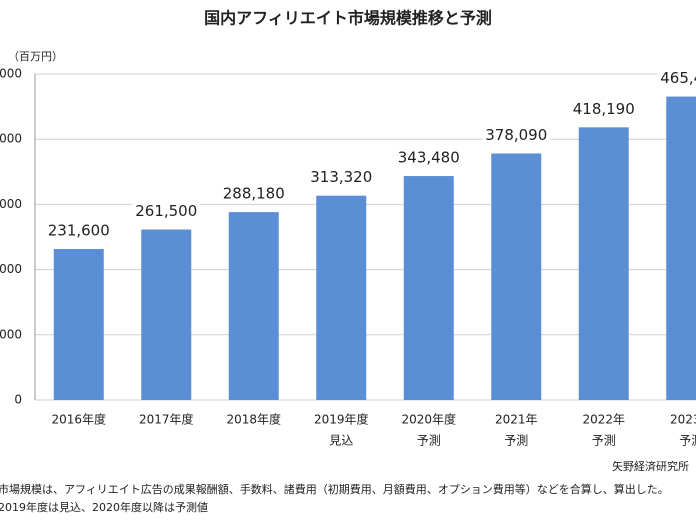 The height and width of the screenshot is (522, 696). What do you see at coordinates (11, 334) in the screenshot?
I see `y-tick-label: 100,000` at bounding box center [11, 334].